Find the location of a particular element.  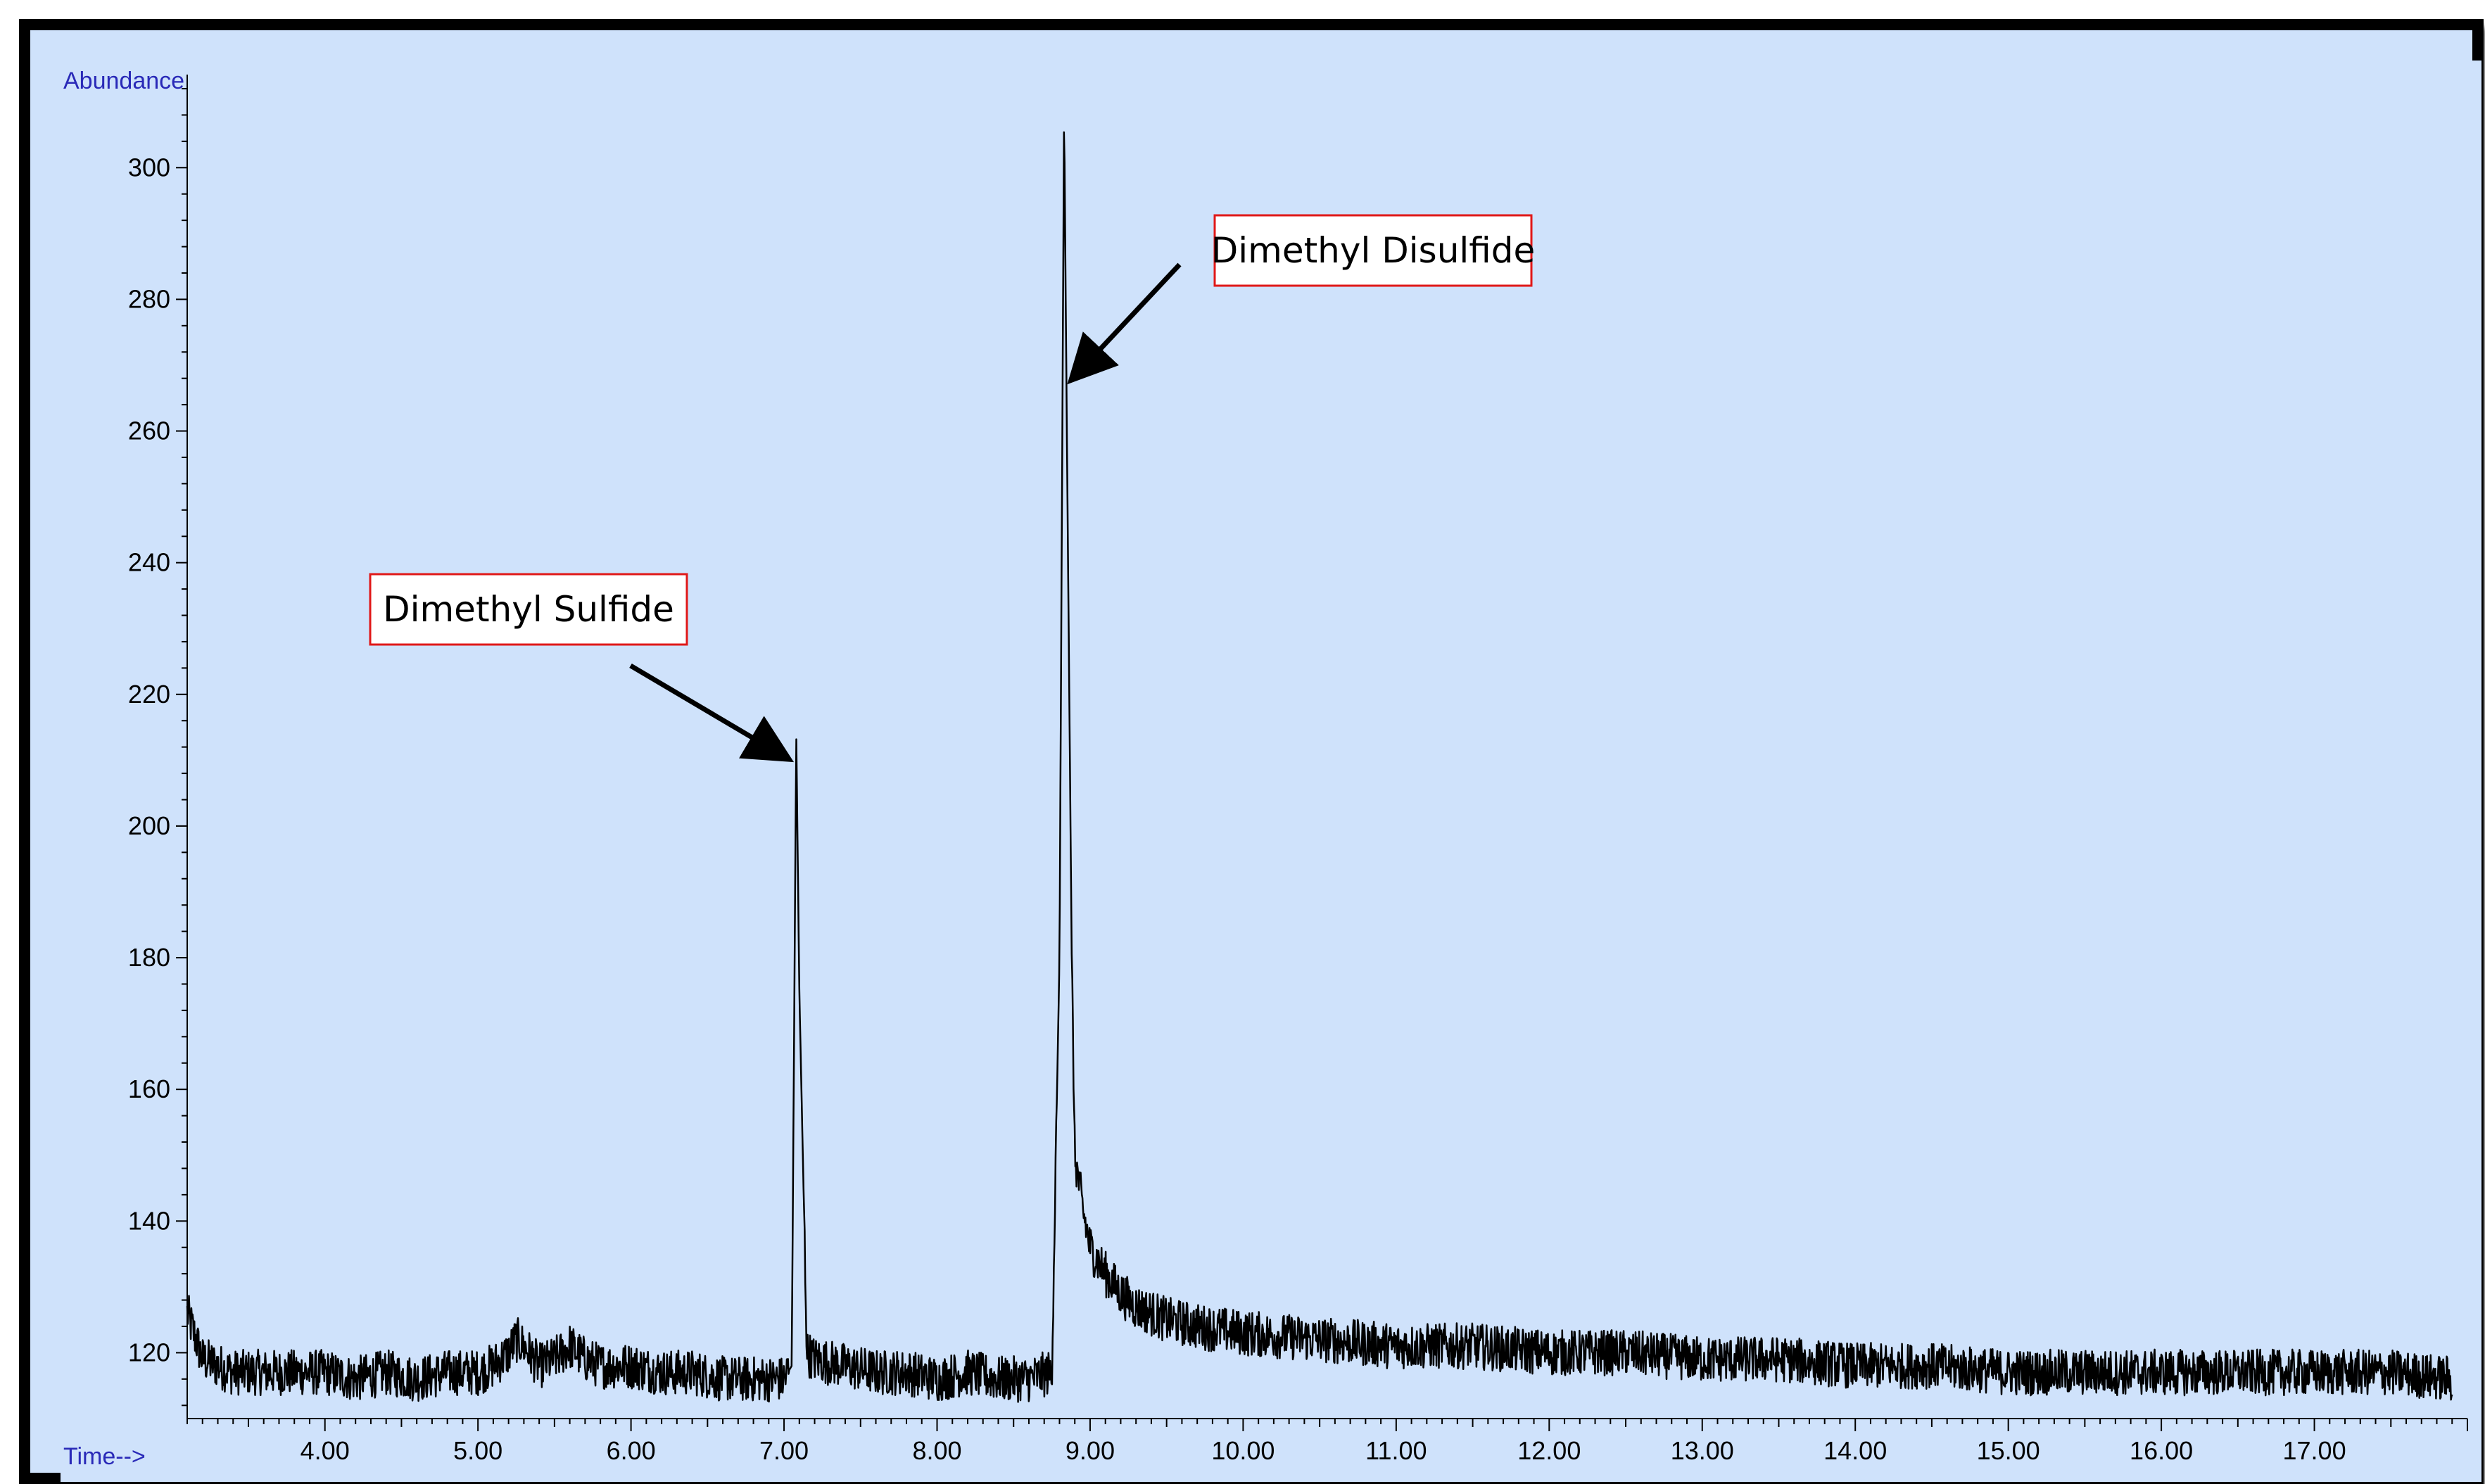

y-tick-label: 160 is located at coordinates (149, 1088).